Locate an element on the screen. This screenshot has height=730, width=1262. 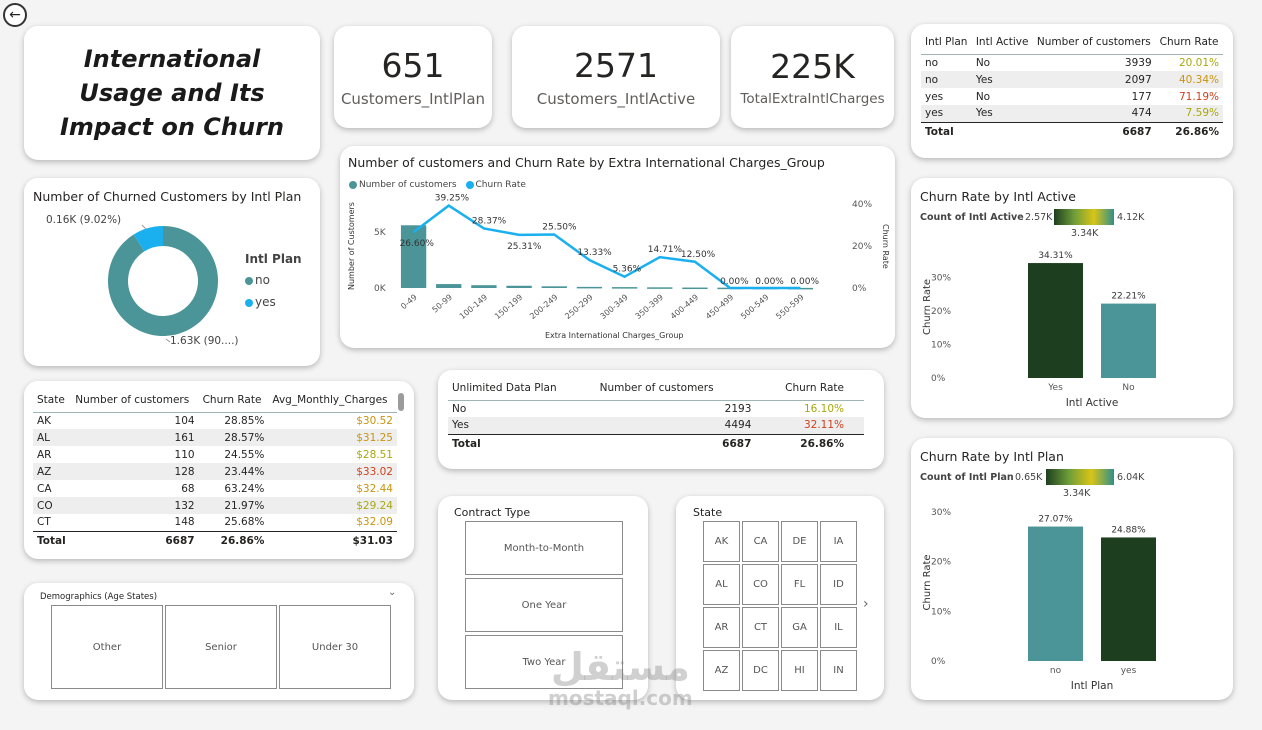
state-option: GA is located at coordinates (799, 627).